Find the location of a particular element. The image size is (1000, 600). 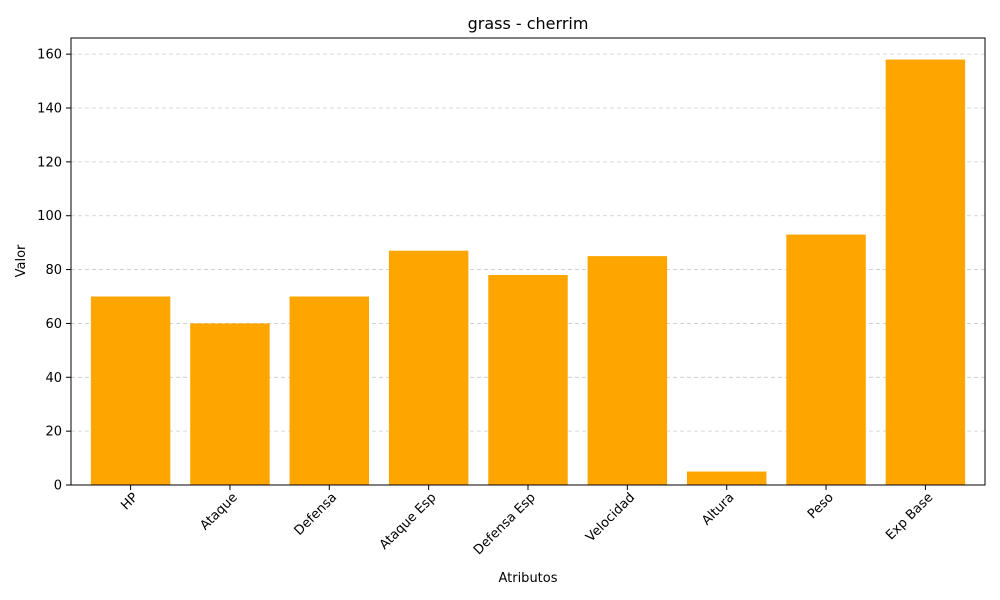

x-tick-label: Velocidad is located at coordinates (610, 517).